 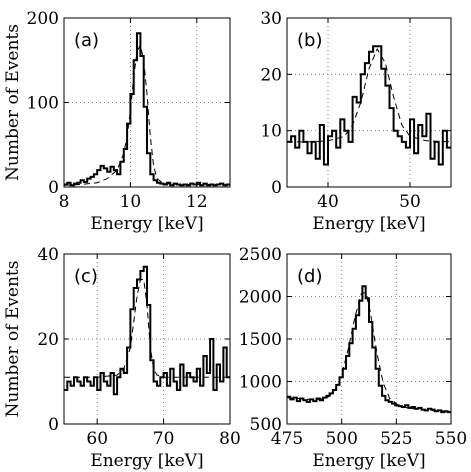 What do you see at coordinates (197, 202) in the screenshot?
I see `x-tick-label: 12` at bounding box center [197, 202].